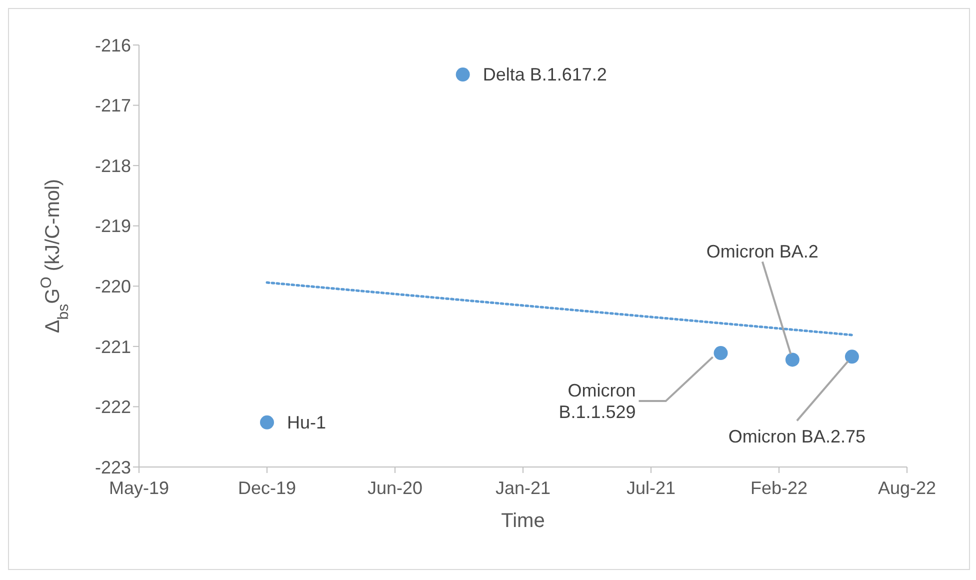  Describe the element at coordinates (779, 488) in the screenshot. I see `x-tick-label: Feb-22` at that location.